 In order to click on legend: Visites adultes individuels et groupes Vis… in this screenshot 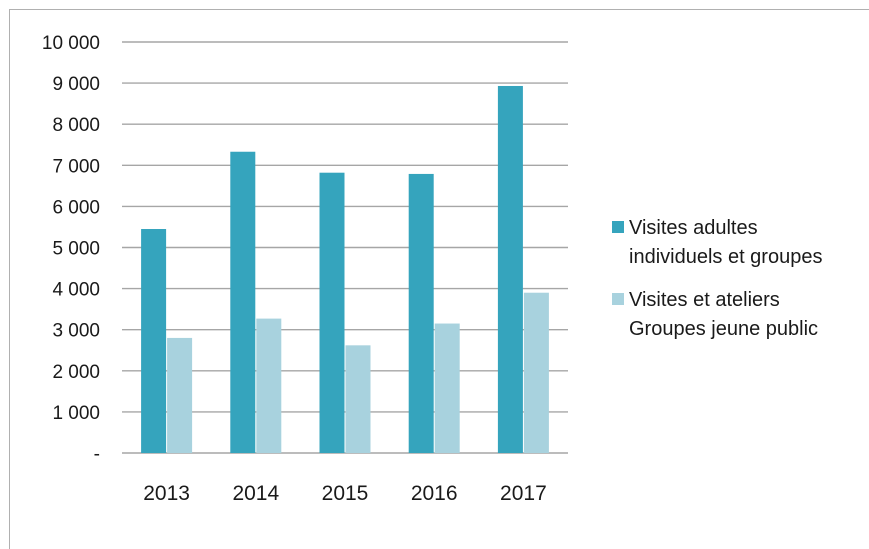, I will do `click(717, 278)`.